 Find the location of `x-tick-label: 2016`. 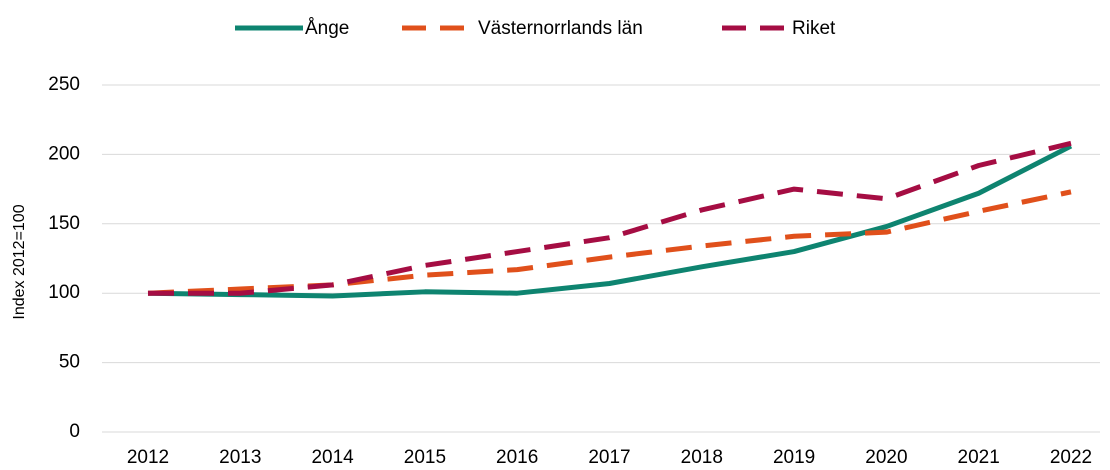

x-tick-label: 2016 is located at coordinates (517, 457).